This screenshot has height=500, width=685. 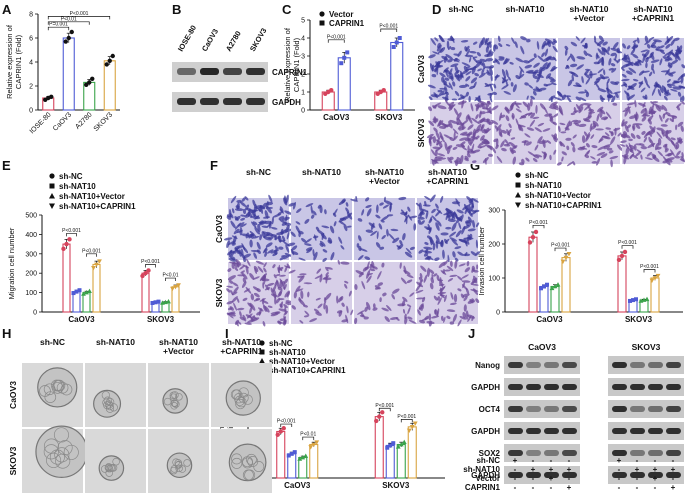 What do you see at coordinates (62, 121) in the screenshot?
I see `x-tick-label: CaOV3` at bounding box center [62, 121].